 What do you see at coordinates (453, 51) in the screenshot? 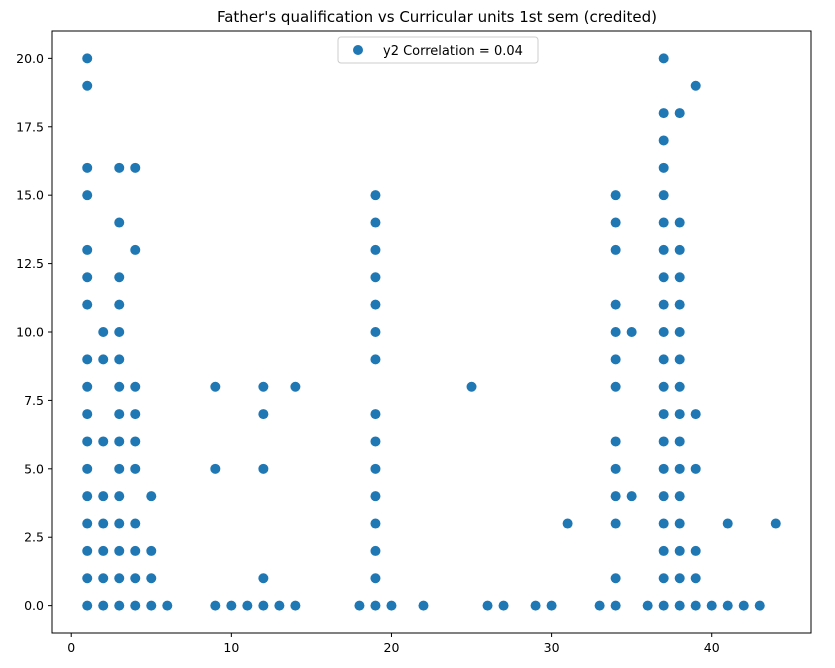
I see `legend-label: y2 Correlation = 0.04` at bounding box center [453, 51].